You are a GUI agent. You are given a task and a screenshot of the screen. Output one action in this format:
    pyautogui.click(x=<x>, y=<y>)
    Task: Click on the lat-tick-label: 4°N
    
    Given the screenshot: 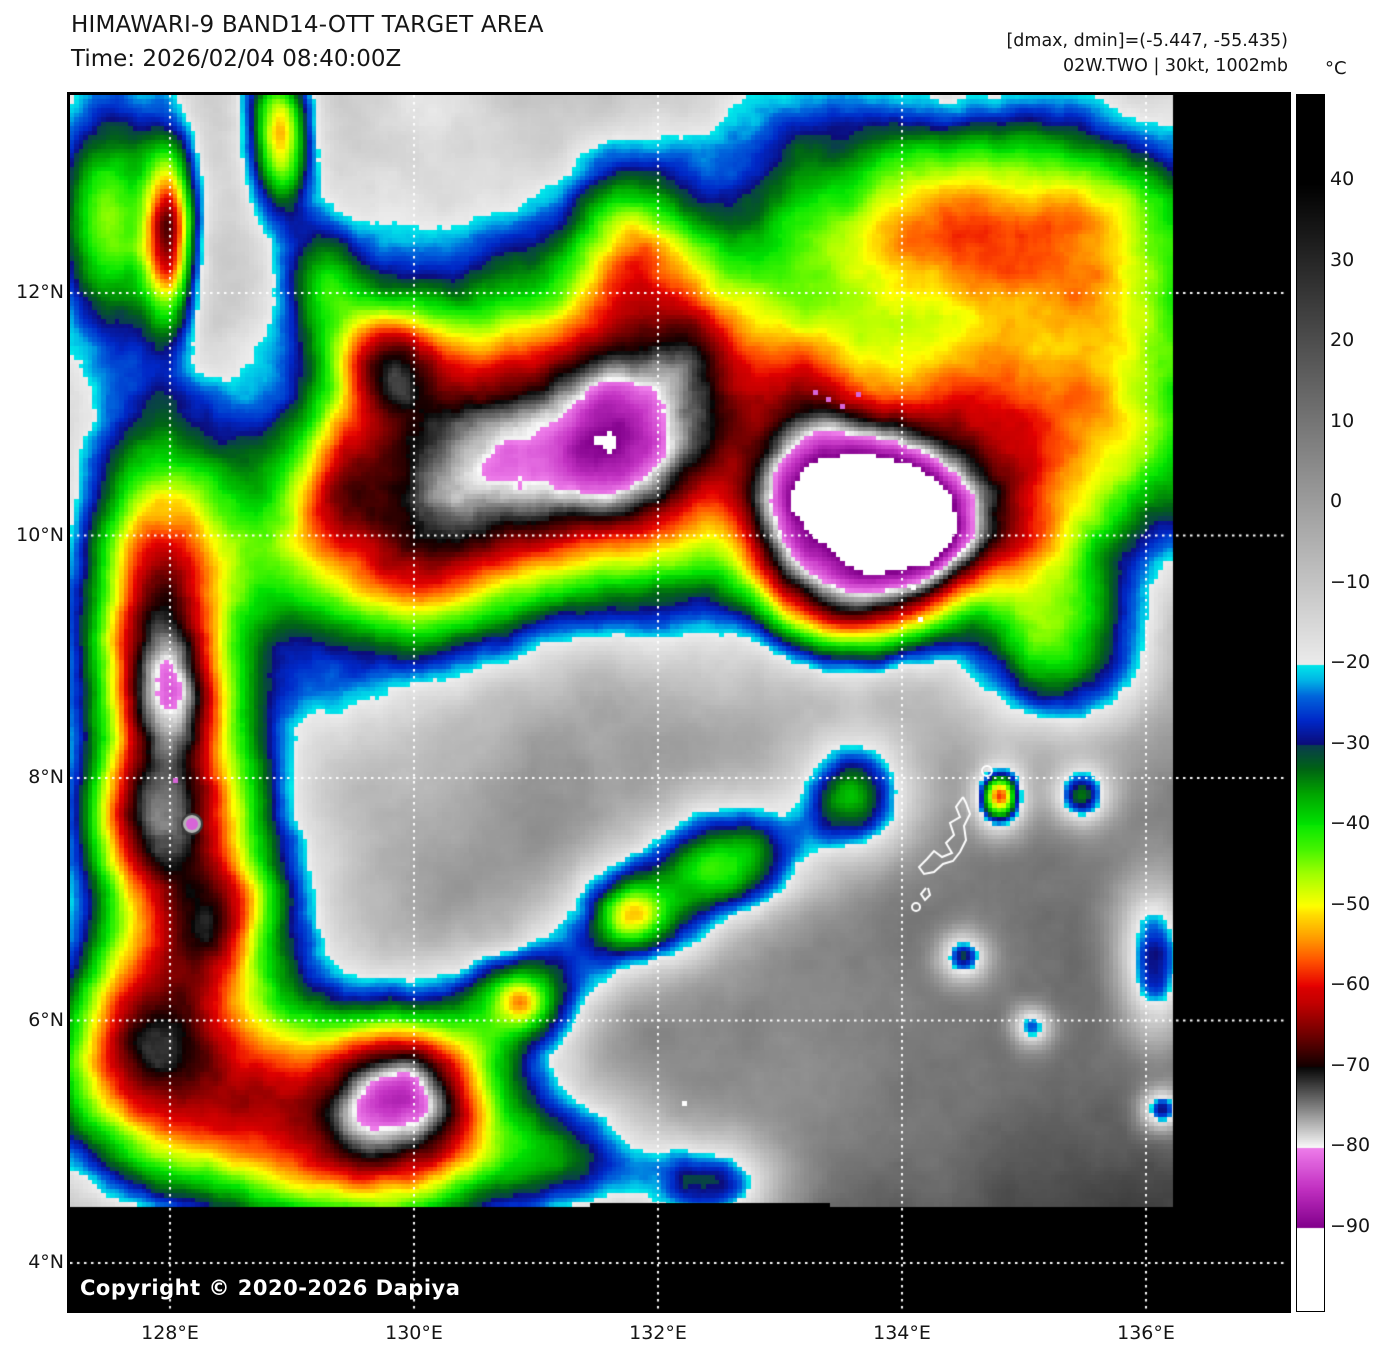 What is the action you would take?
    pyautogui.click(x=46, y=1262)
    